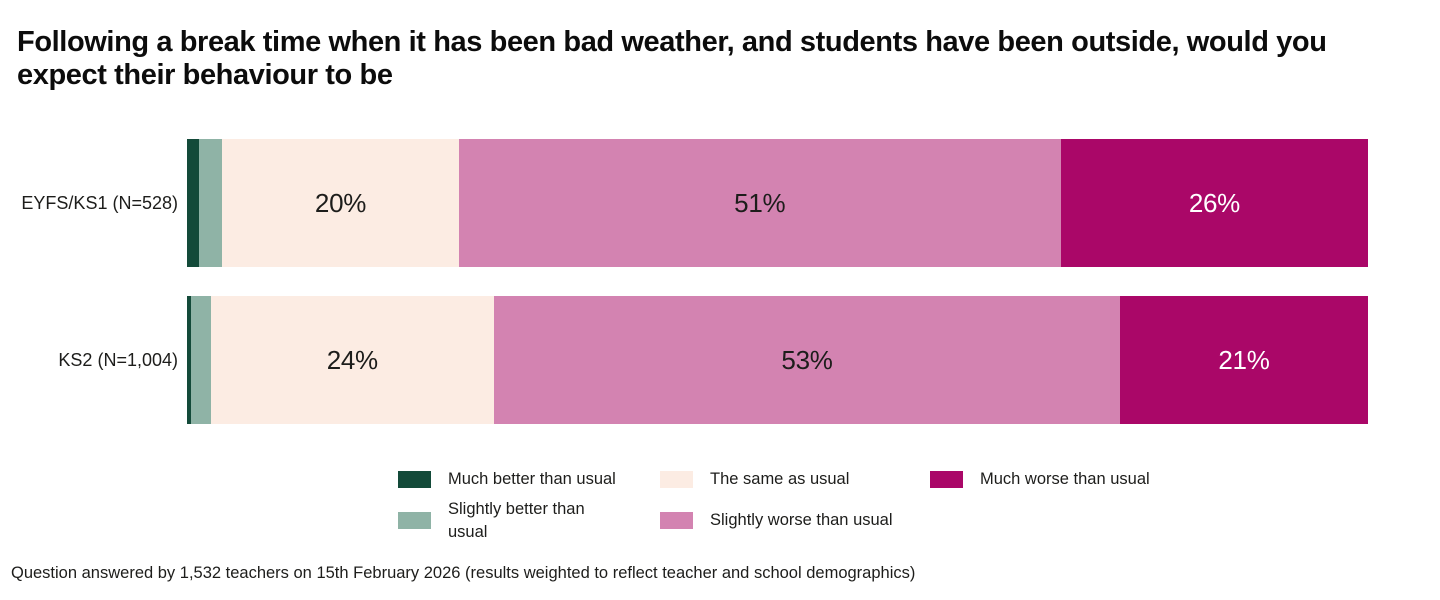  I want to click on bar-segment: 24%, so click(352, 360).